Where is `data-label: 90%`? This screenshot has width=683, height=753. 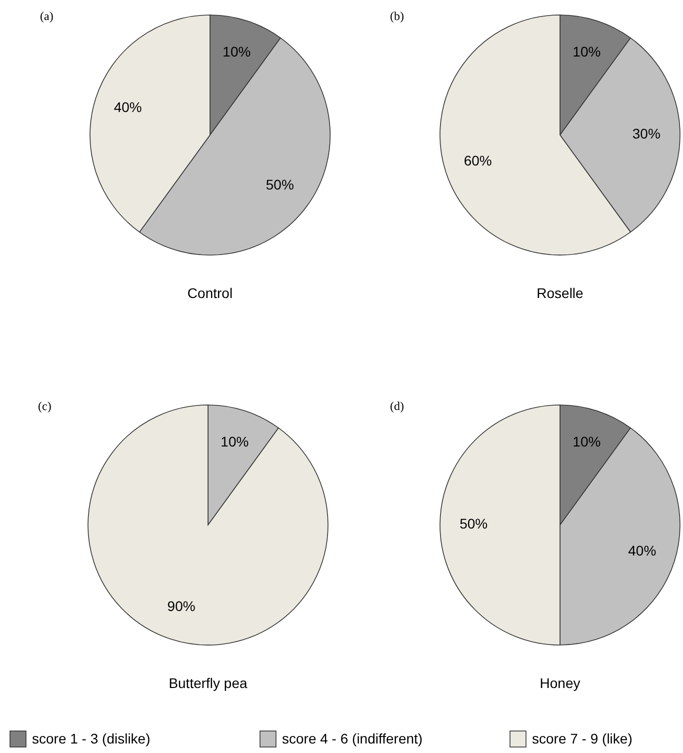 data-label: 90% is located at coordinates (181, 606).